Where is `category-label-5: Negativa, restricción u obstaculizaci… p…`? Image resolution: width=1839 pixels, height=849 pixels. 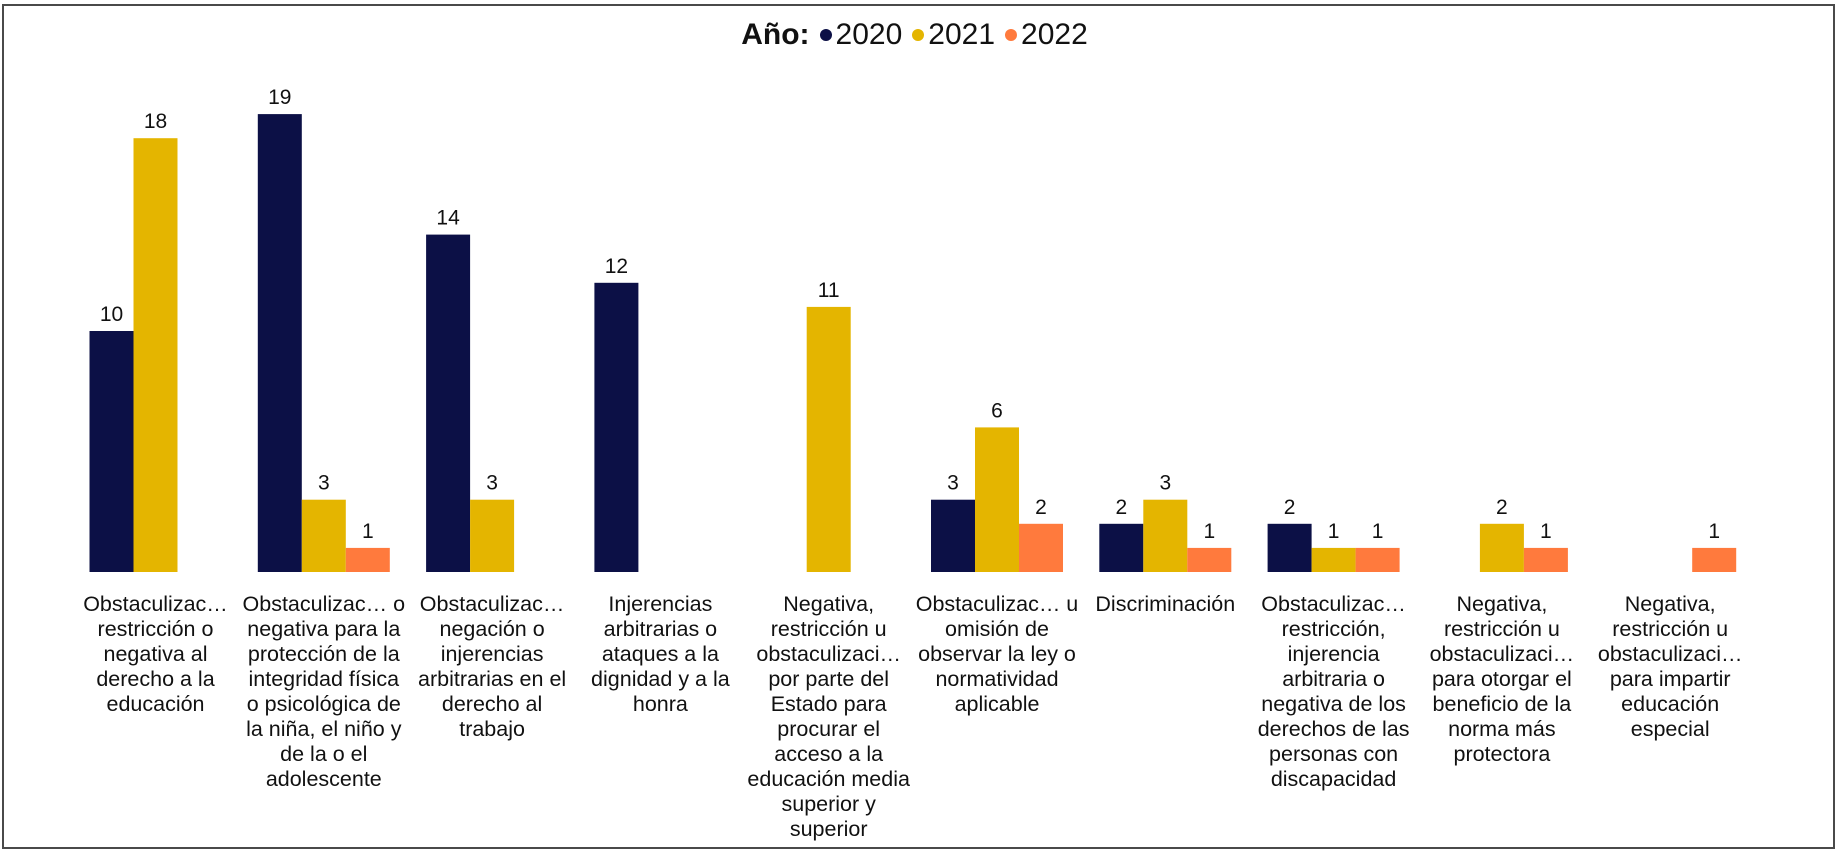
category-label-5: Negativa, restricción u obstaculizaci… p… is located at coordinates (828, 716).